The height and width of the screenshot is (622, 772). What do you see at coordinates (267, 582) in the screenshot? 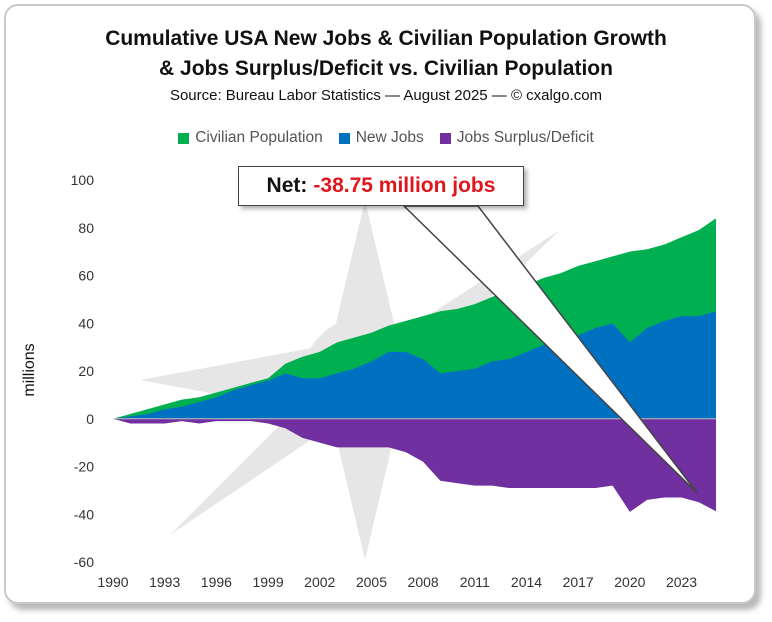
I see `x-tick-label-1999: 1999` at bounding box center [267, 582].